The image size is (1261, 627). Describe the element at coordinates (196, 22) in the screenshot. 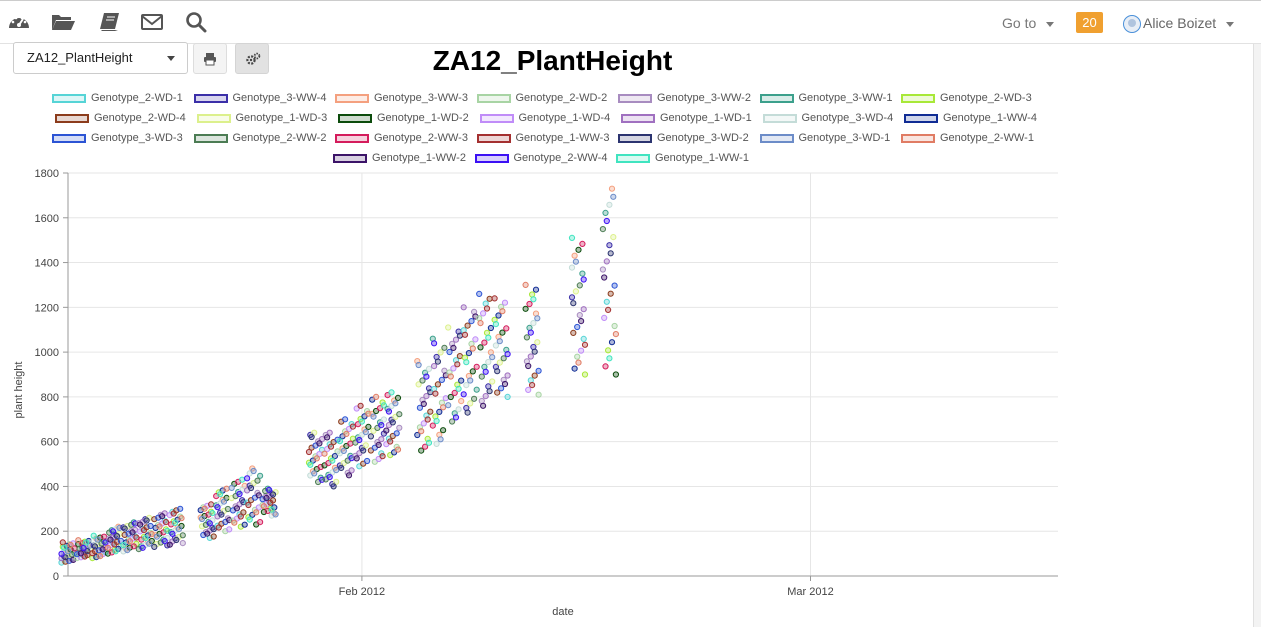

I see `search-icon` at that location.